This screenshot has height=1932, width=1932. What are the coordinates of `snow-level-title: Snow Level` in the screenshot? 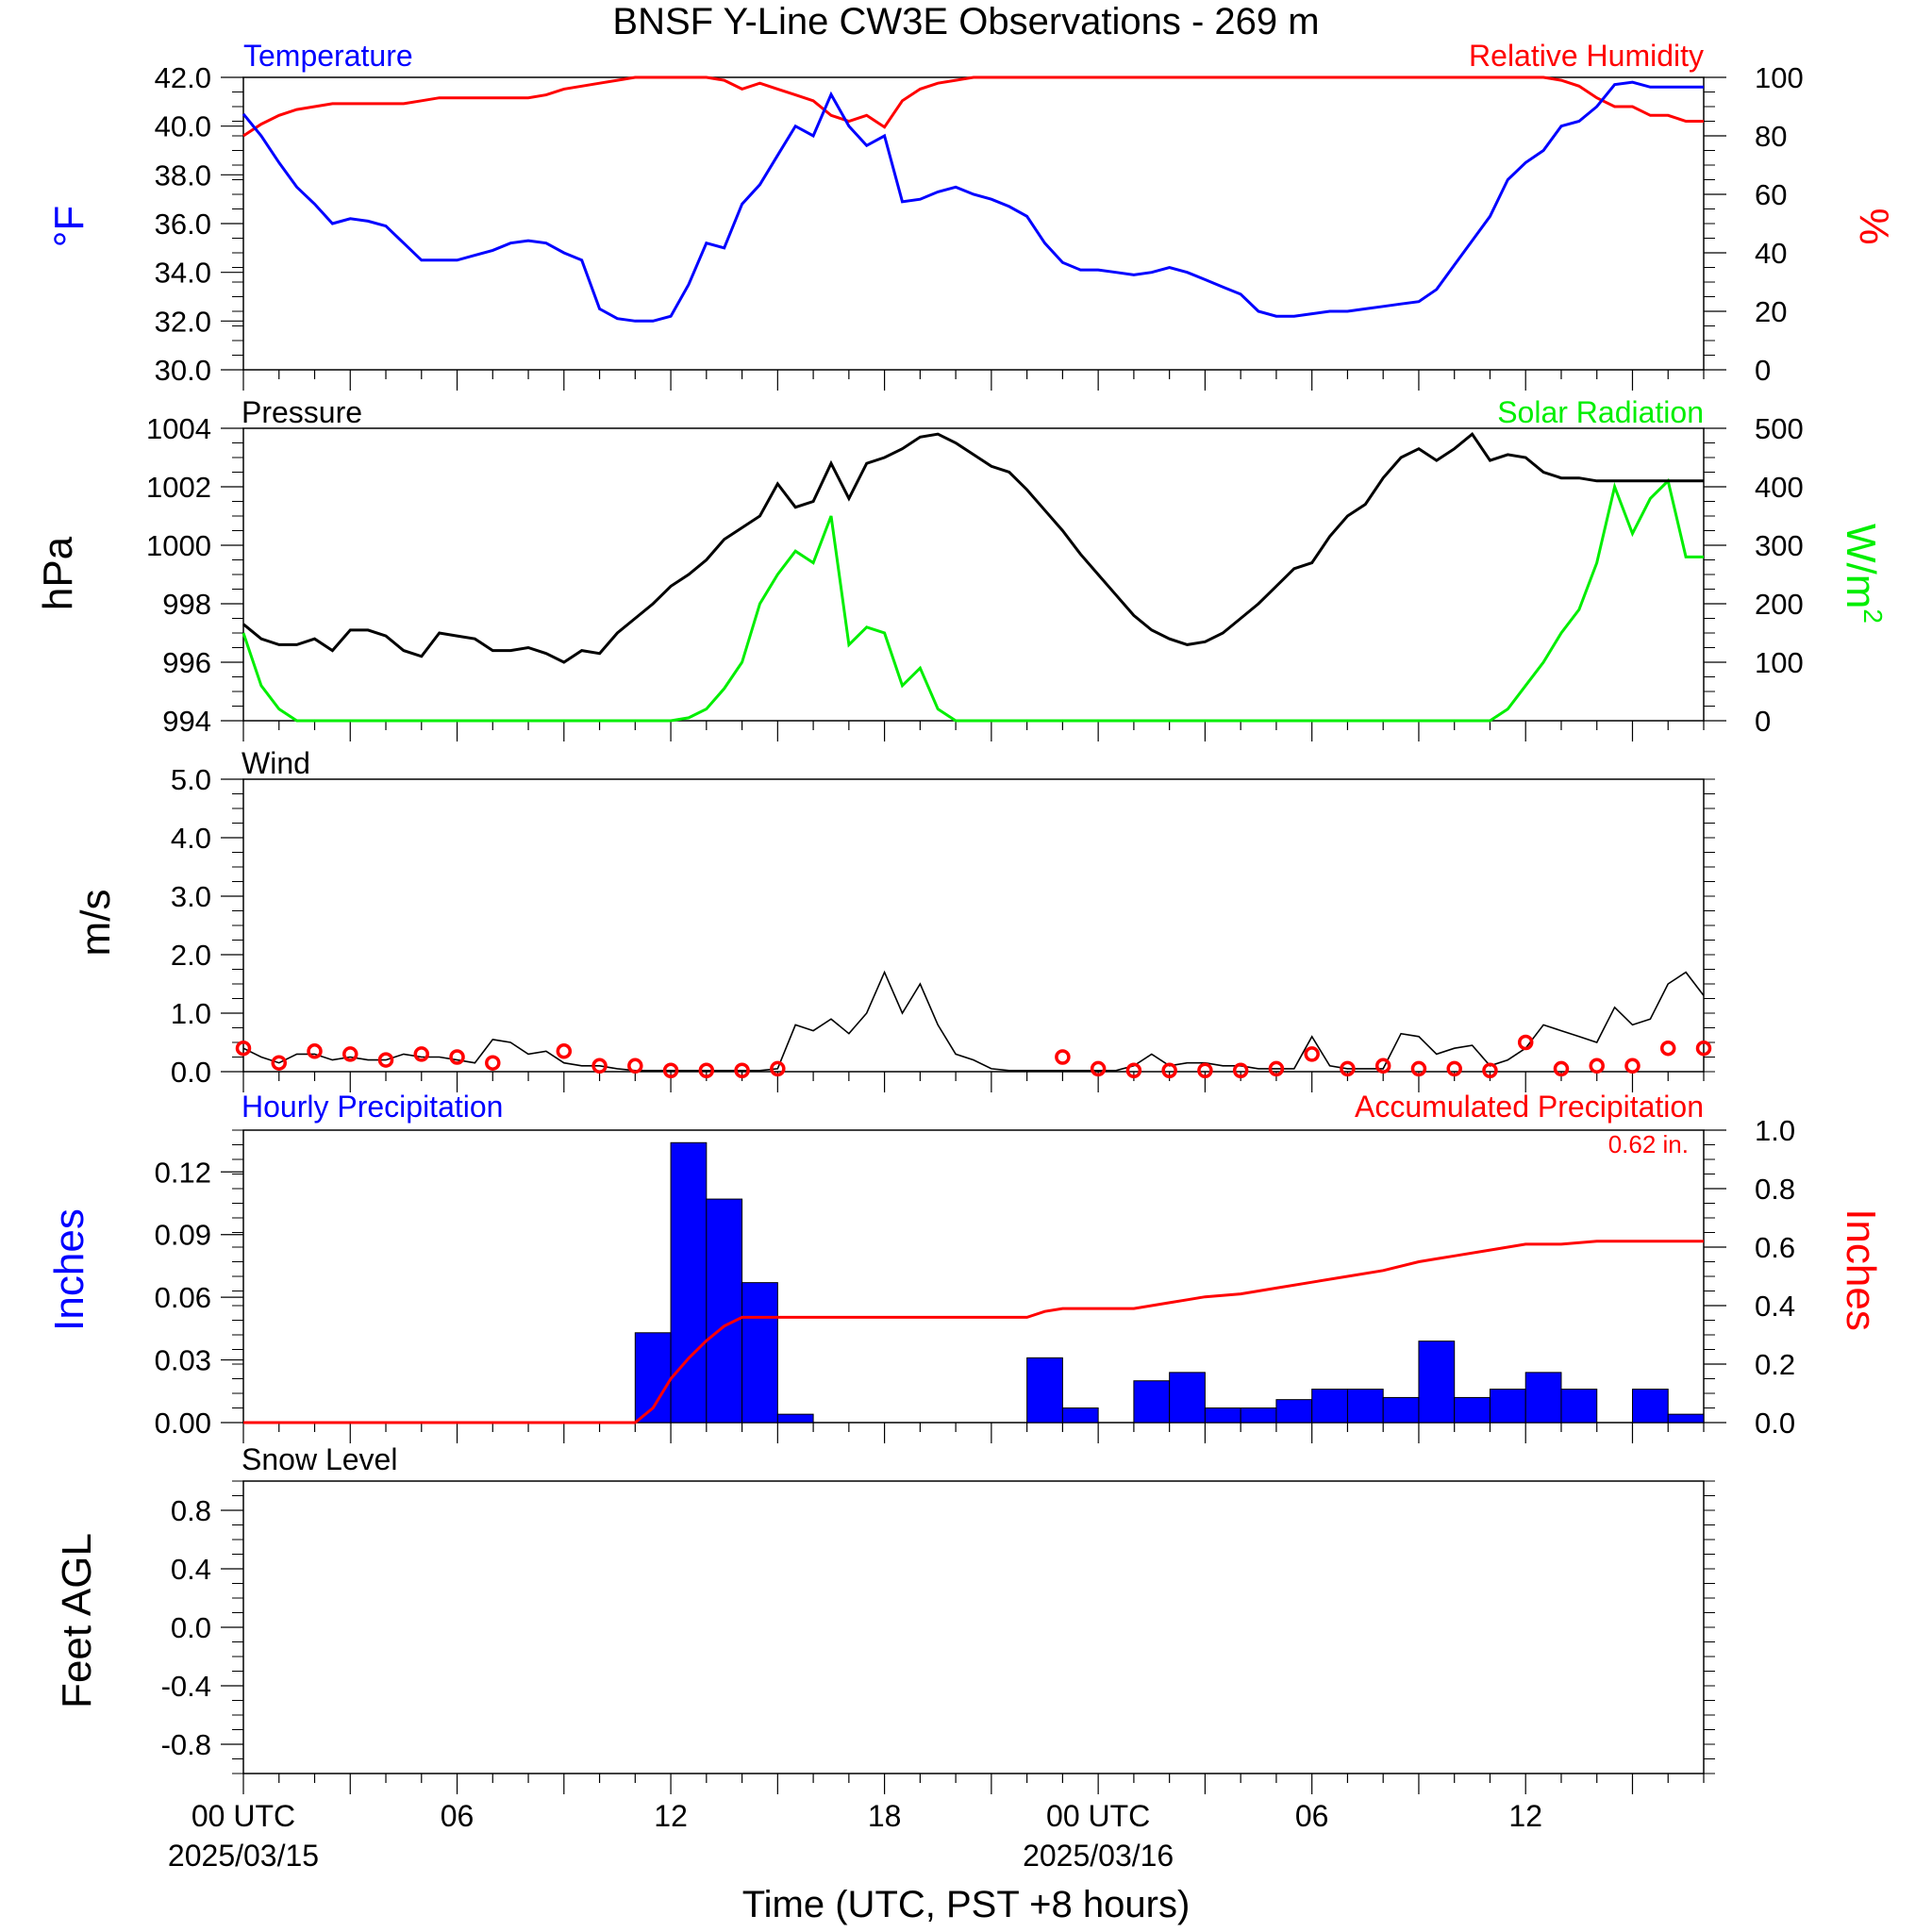 It's located at (320, 1459).